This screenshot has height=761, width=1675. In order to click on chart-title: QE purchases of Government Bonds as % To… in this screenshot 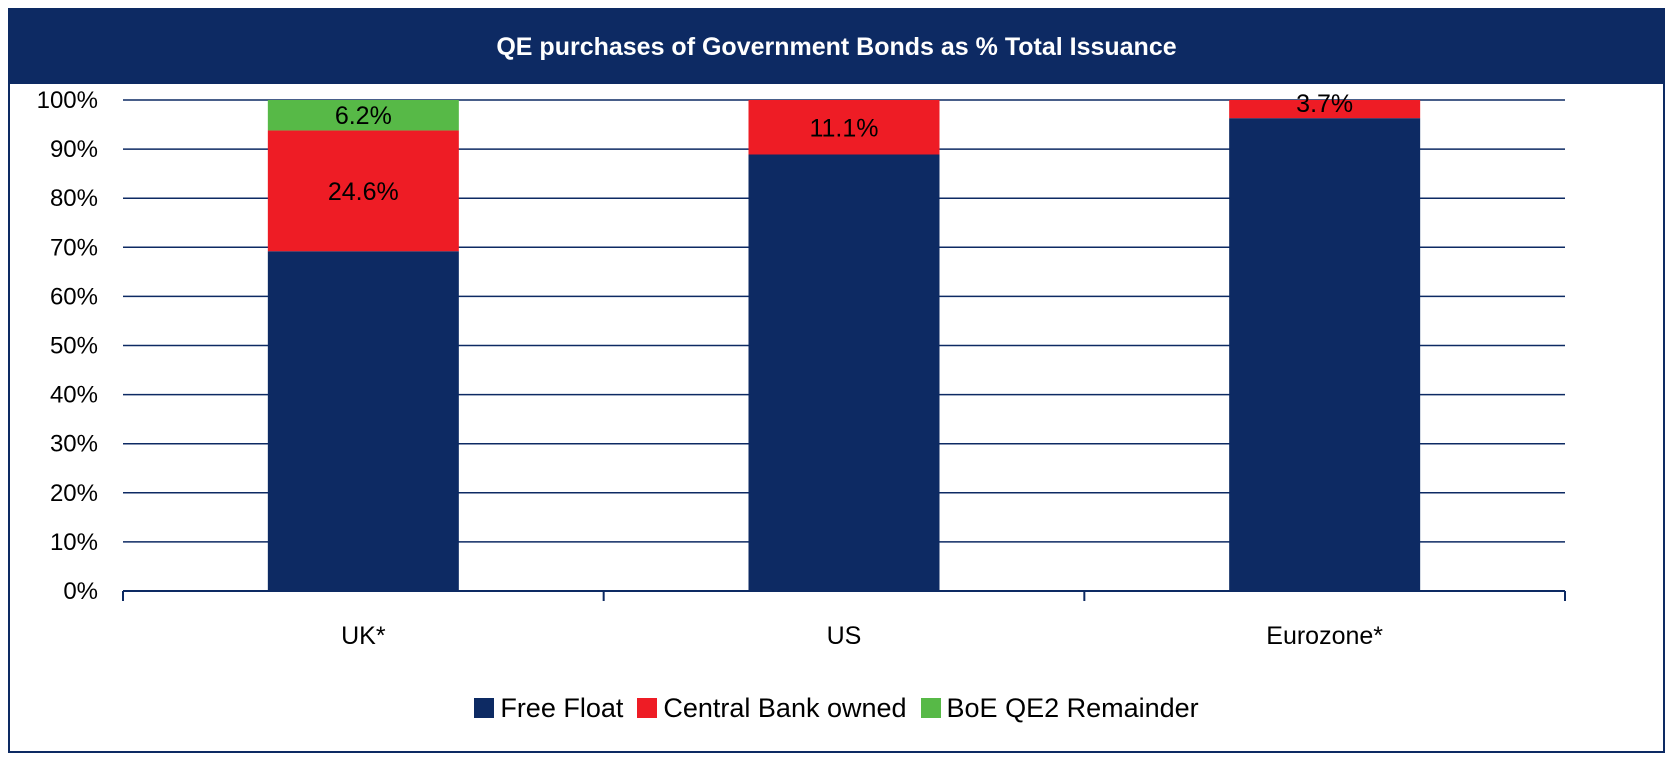, I will do `click(836, 47)`.